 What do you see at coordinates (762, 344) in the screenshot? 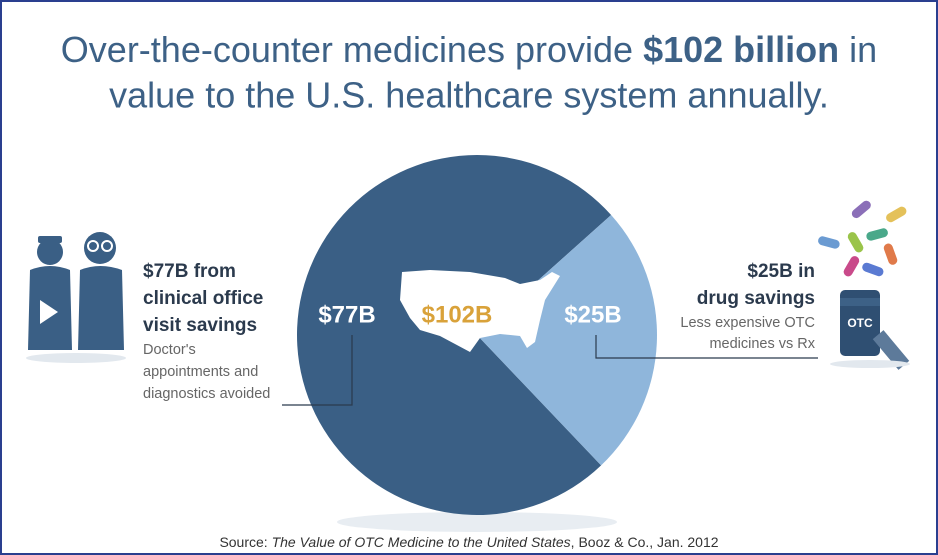
I see `annotation-text: medicines vs Rx` at bounding box center [762, 344].